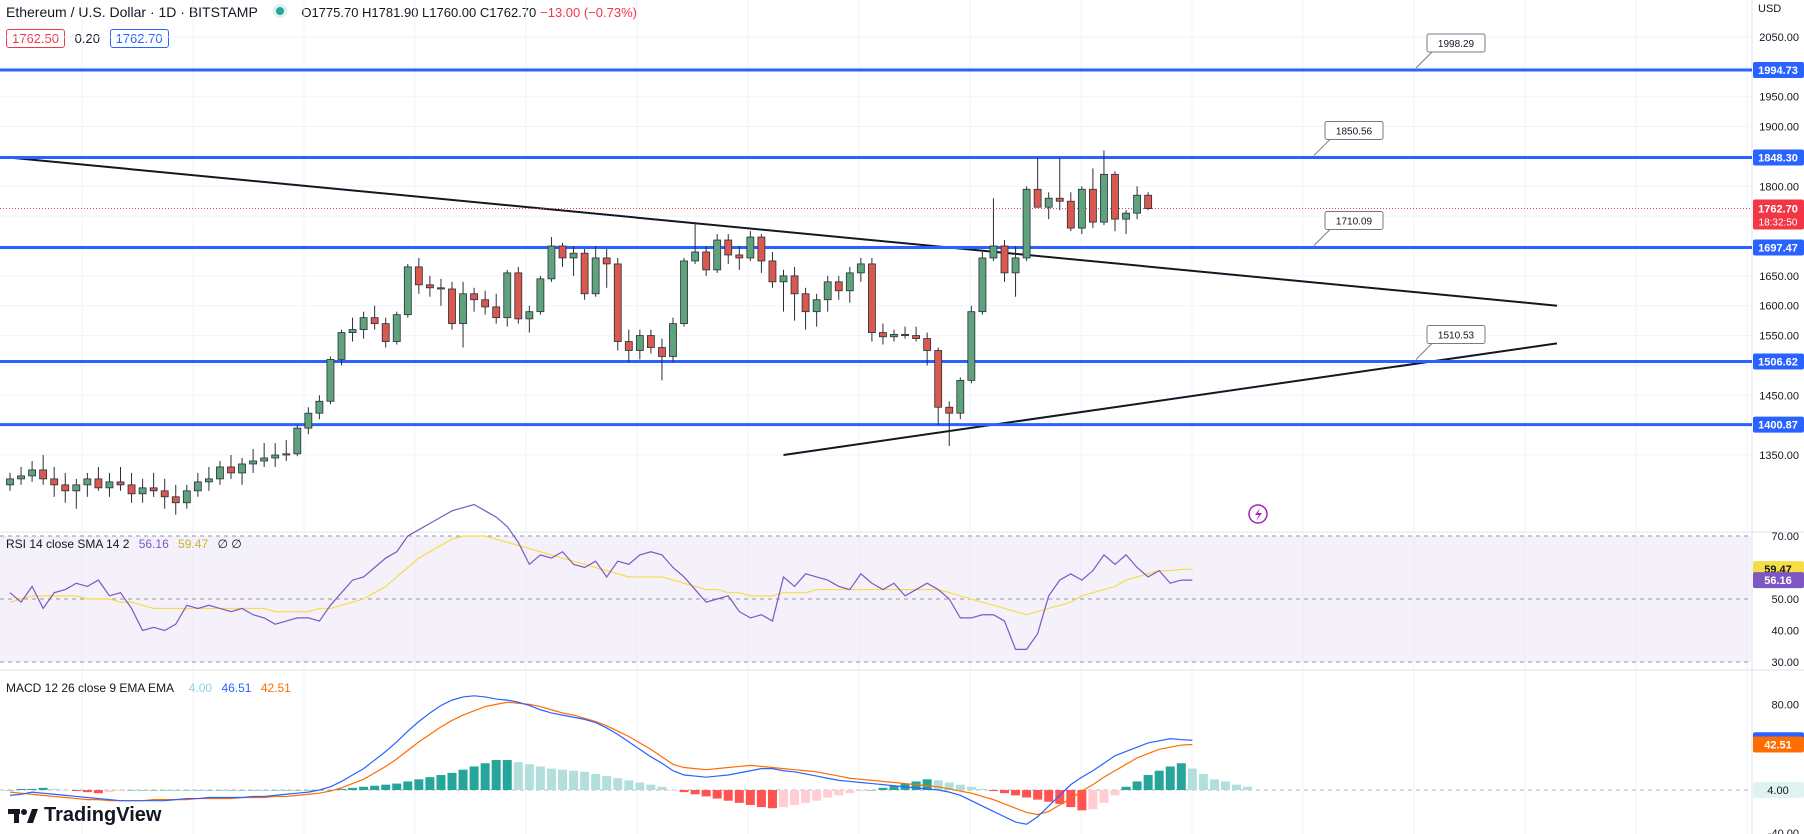 The image size is (1804, 834). I want to click on price-axis-tick: 1450.00, so click(1779, 396).